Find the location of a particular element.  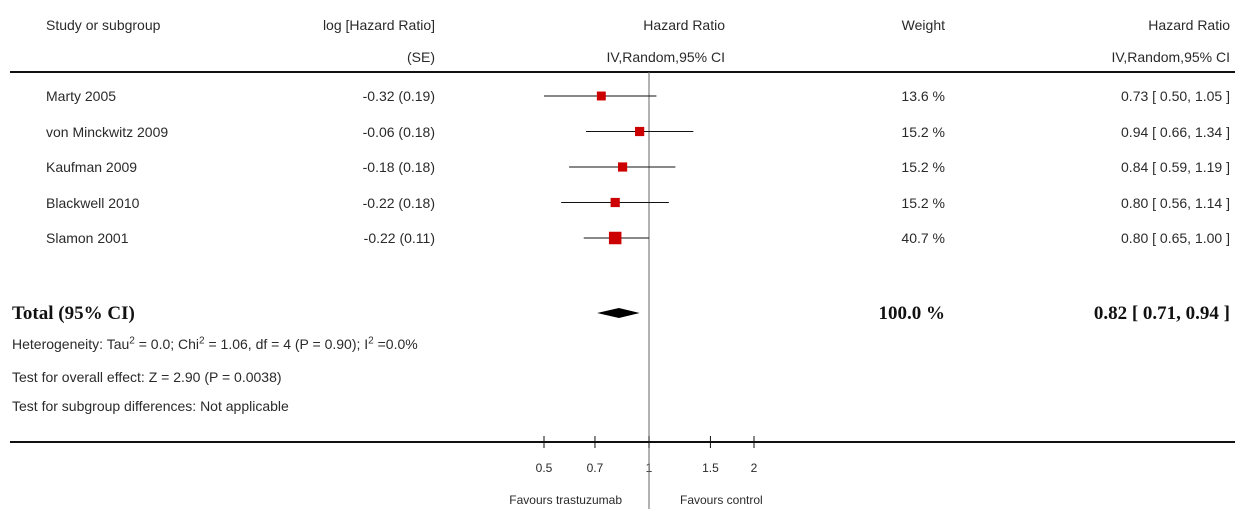

study-hr-ci: 0.84 [ 0.59, 1.19 ] is located at coordinates (1175, 167).